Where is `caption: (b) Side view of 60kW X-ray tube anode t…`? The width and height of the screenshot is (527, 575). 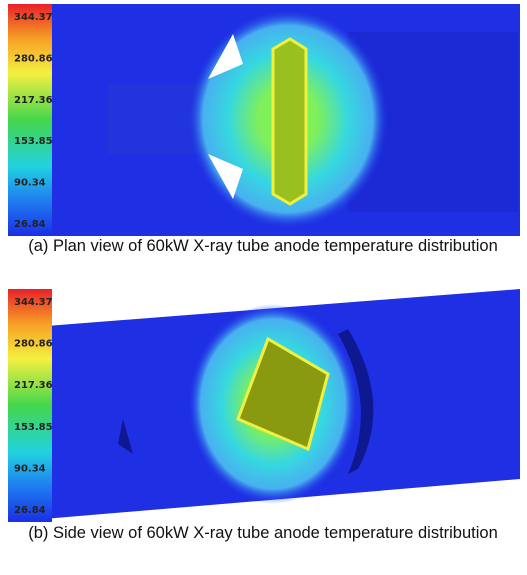 caption: (b) Side view of 60kW X-ray tube anode t… is located at coordinates (263, 533).